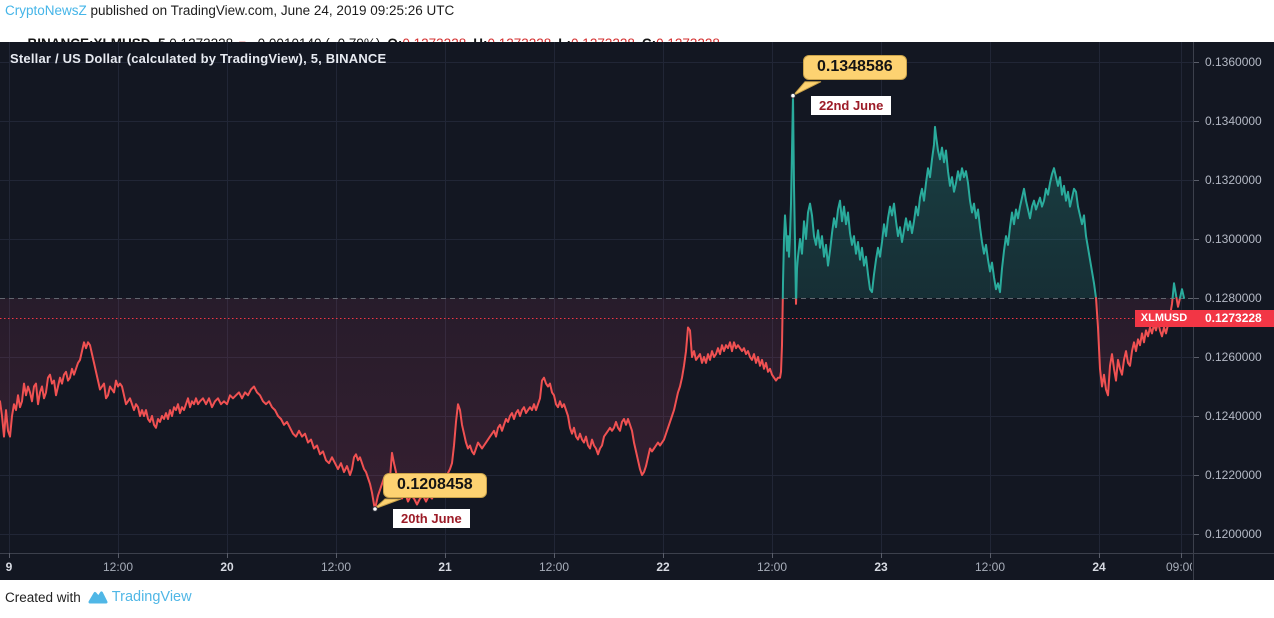 The height and width of the screenshot is (618, 1274). I want to click on footer-attribution: Created with TradingView, so click(98, 597).